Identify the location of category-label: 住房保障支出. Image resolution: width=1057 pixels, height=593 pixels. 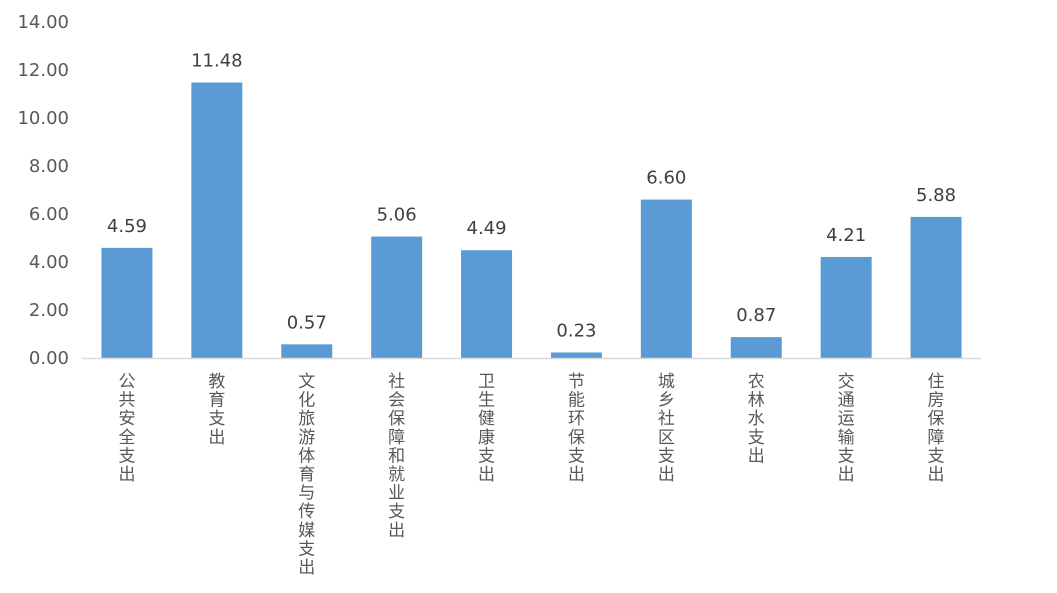
(936, 428).